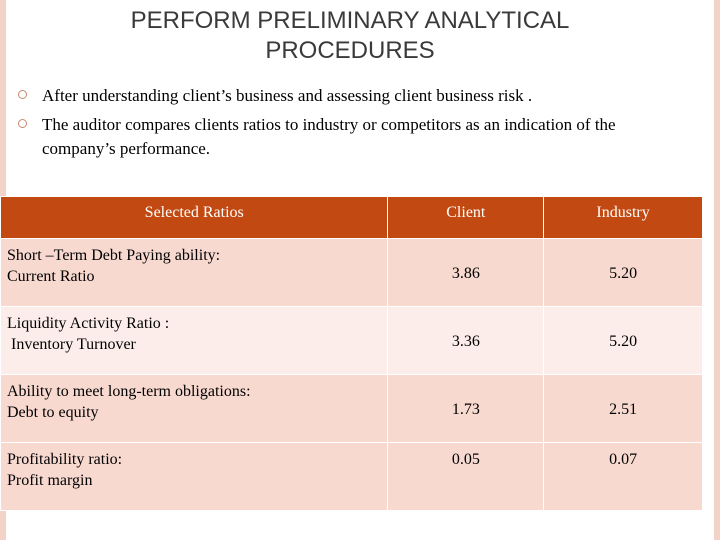 The width and height of the screenshot is (720, 540). I want to click on ratio-category: Profitability ratio:, so click(65, 459).